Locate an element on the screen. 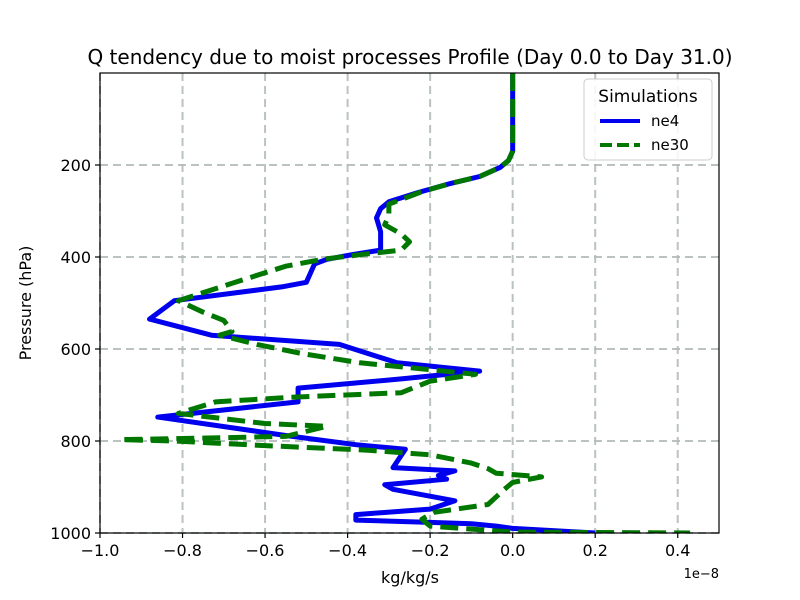 This screenshot has height=600, width=800. x-tick-label: −0.4 is located at coordinates (347, 550).